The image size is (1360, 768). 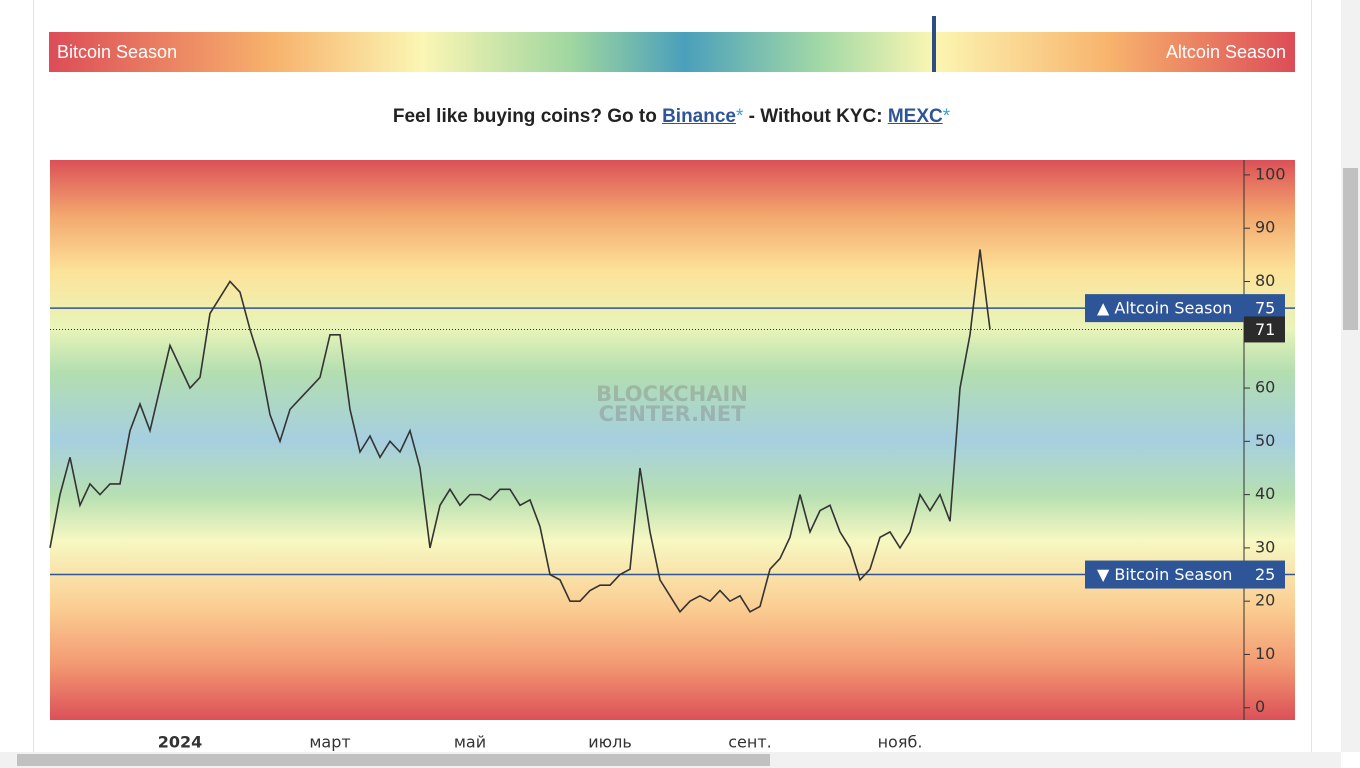 I want to click on binance-link: Binance, so click(x=699, y=116).